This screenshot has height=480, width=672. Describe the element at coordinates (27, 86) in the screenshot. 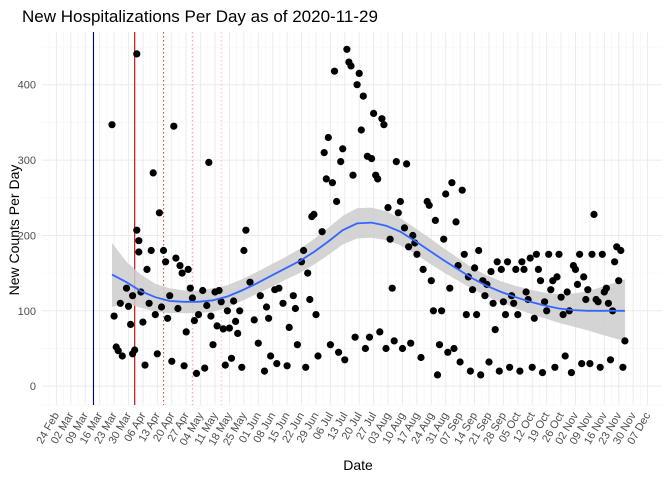

I see `y-tick-label: 400` at that location.